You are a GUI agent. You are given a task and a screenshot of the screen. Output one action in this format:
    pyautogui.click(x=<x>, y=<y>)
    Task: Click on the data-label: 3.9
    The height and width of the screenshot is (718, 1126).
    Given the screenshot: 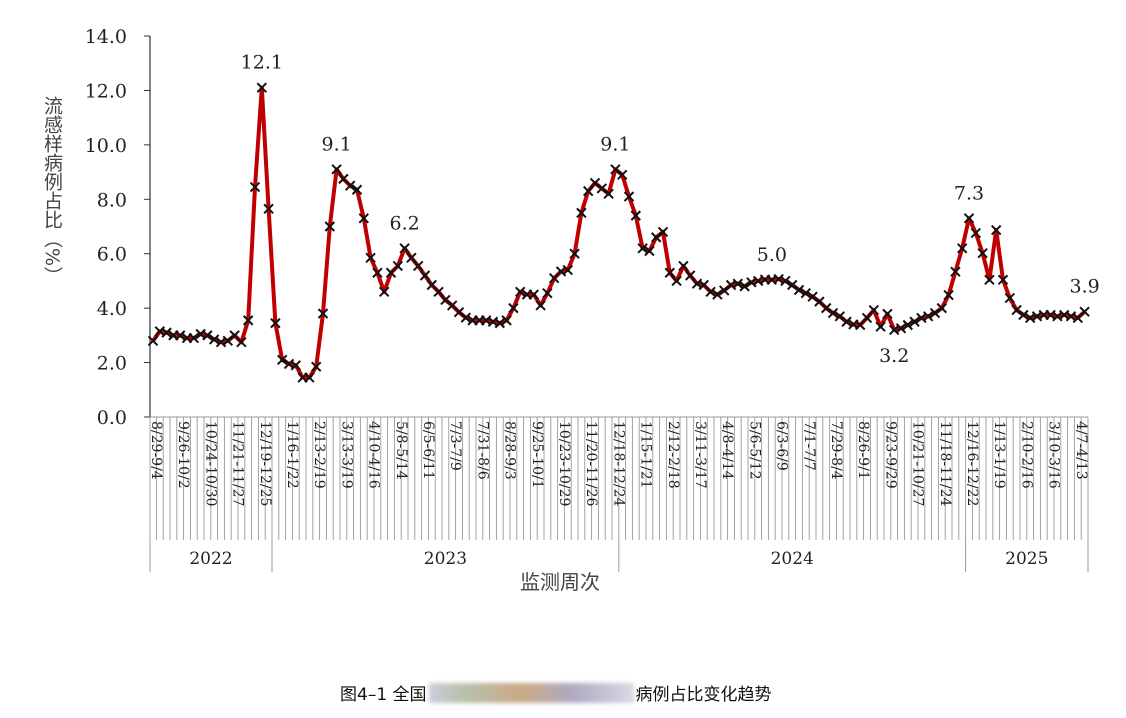 What is the action you would take?
    pyautogui.click(x=1084, y=287)
    